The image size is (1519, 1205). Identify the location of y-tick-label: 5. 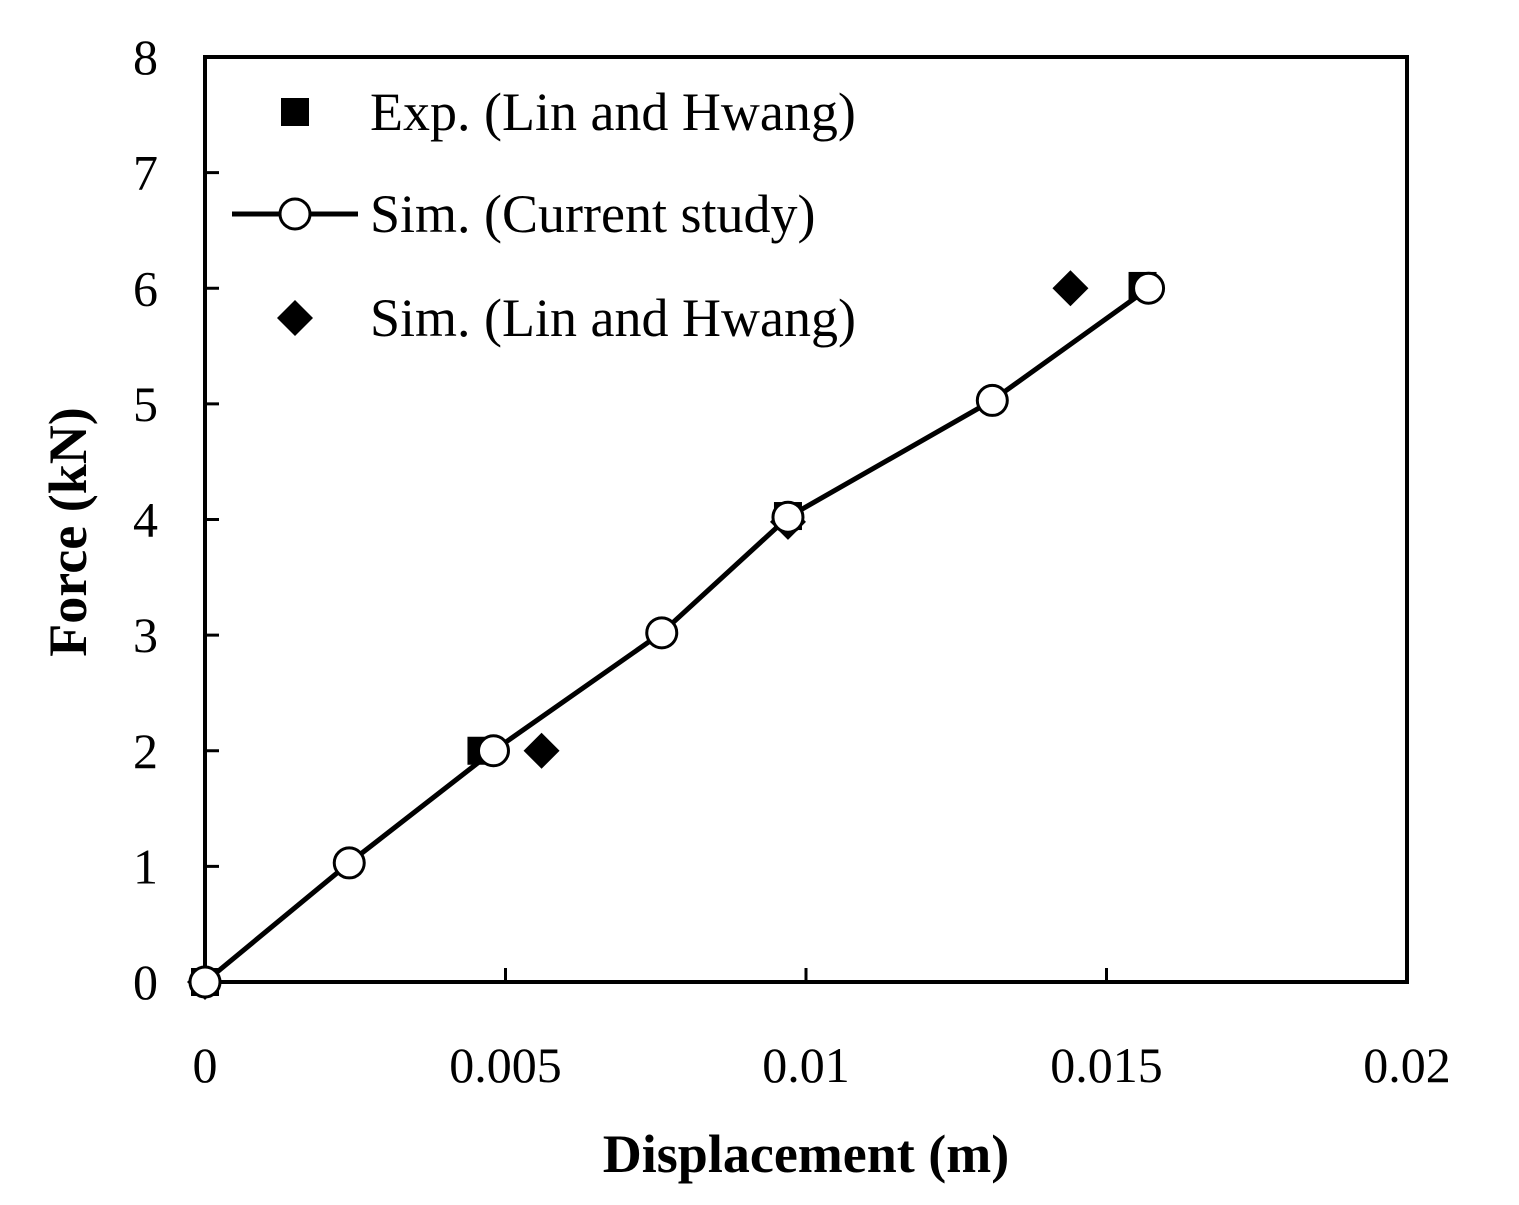
(145, 404).